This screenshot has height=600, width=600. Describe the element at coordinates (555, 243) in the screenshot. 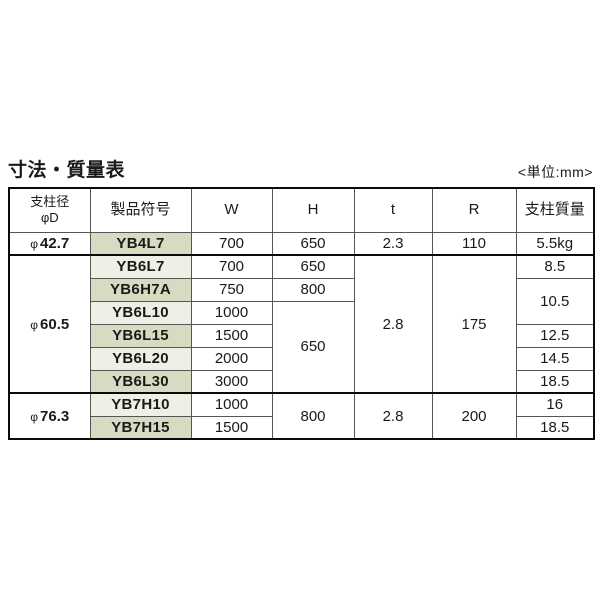

I see `weight-cell: 5.5kg` at that location.